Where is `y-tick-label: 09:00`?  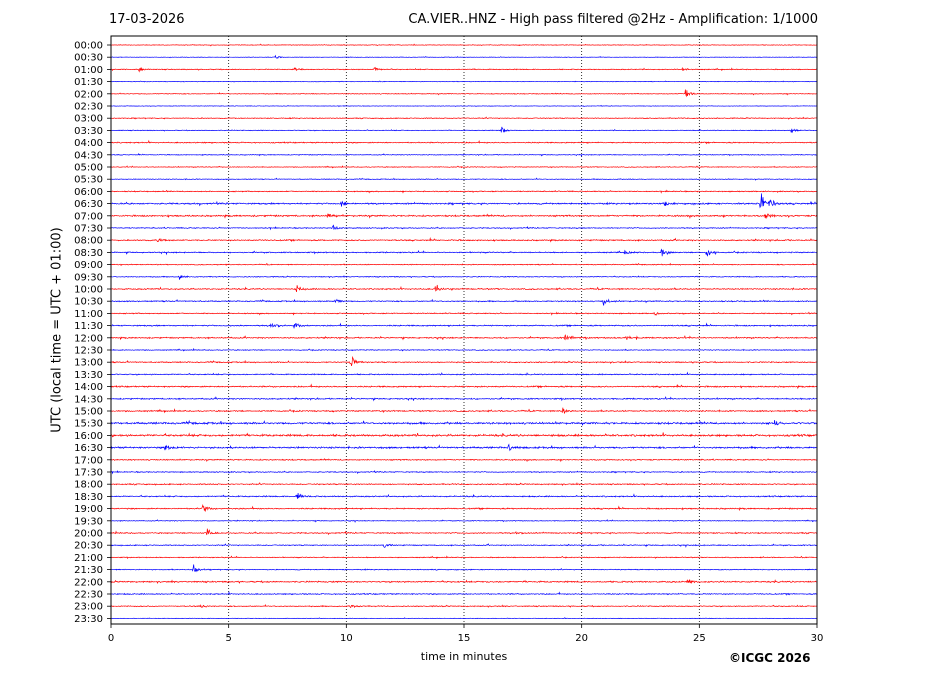
y-tick-label: 09:00 is located at coordinates (88, 265).